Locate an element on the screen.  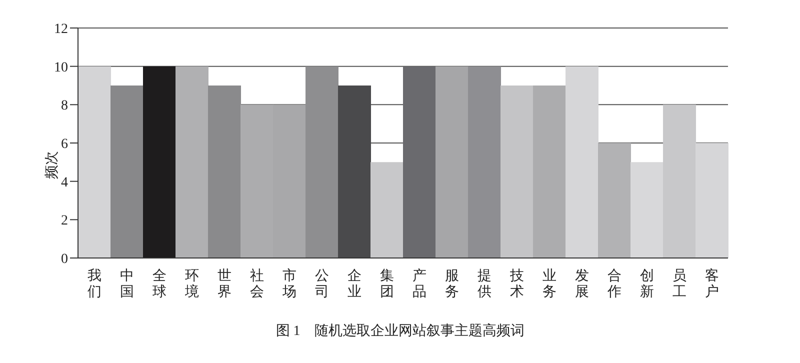
y-tick-label: 4 is located at coordinates (64, 182).